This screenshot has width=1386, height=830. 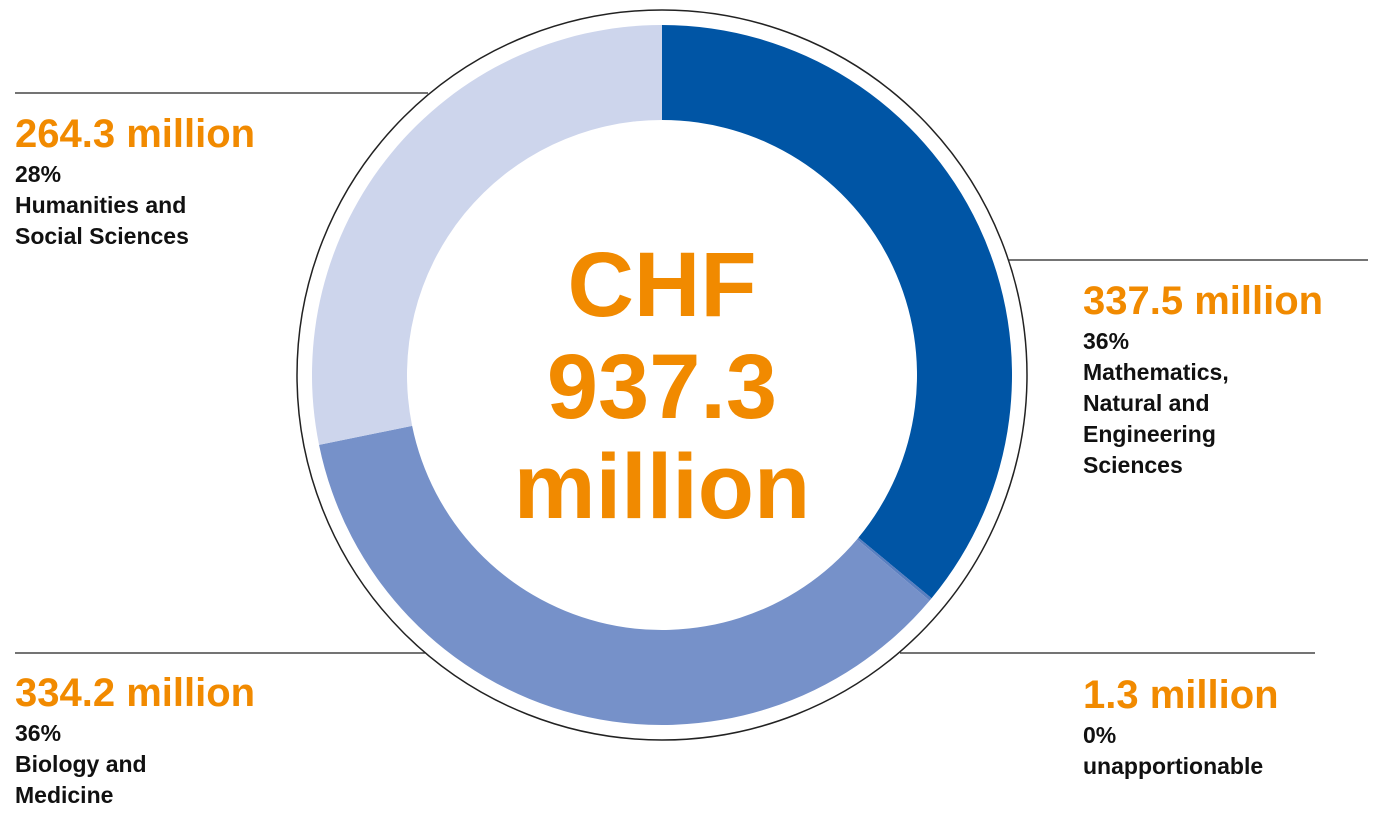 I want to click on segment-label: 1.3 million 0% unapportionable, so click(x=1223, y=726).